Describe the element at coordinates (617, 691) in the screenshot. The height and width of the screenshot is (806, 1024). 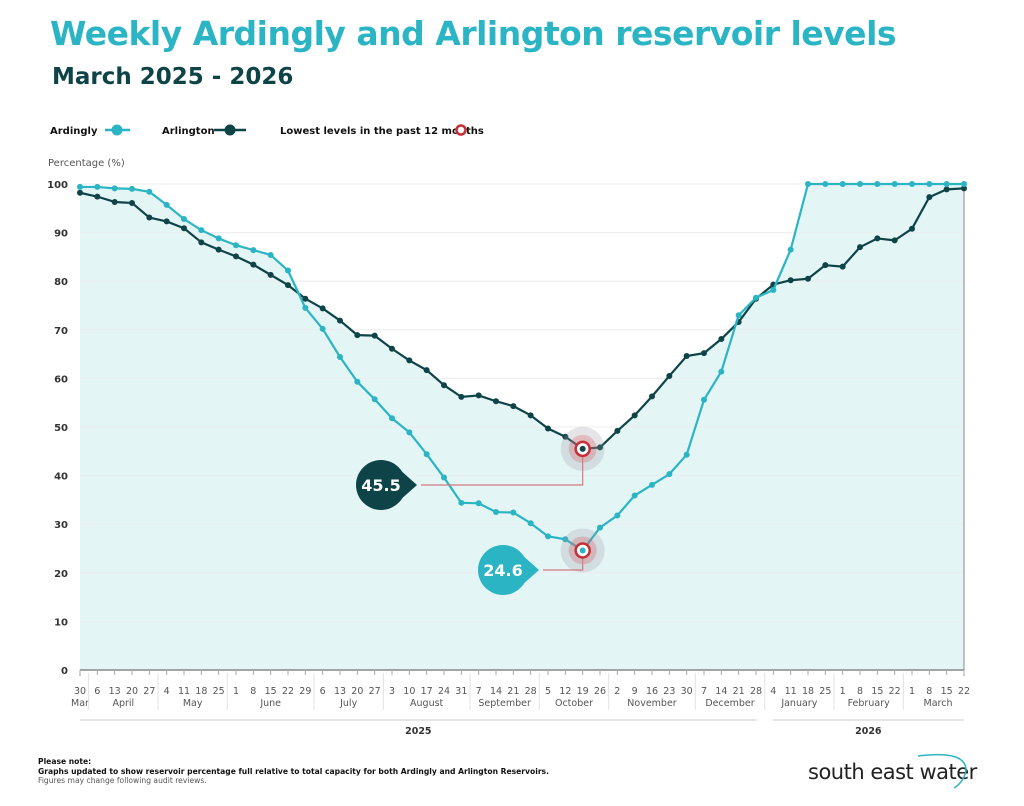
I see `x-tick-label: 2` at that location.